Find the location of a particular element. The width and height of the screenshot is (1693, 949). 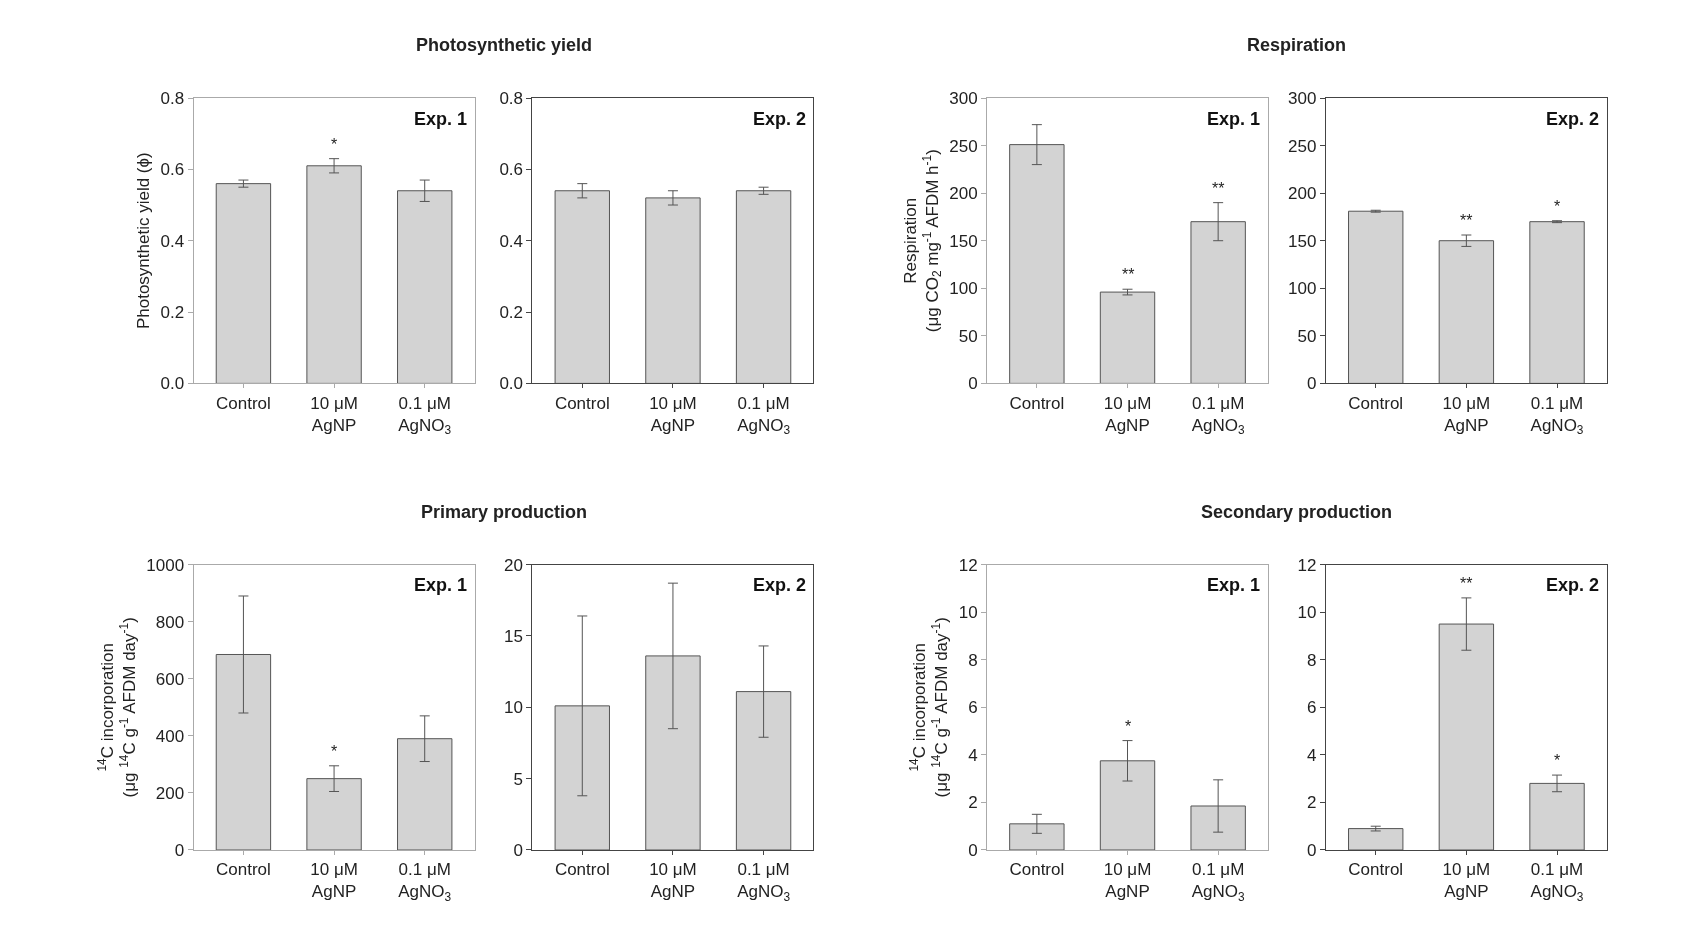

y-tick-label: 1000 is located at coordinates (165, 565).